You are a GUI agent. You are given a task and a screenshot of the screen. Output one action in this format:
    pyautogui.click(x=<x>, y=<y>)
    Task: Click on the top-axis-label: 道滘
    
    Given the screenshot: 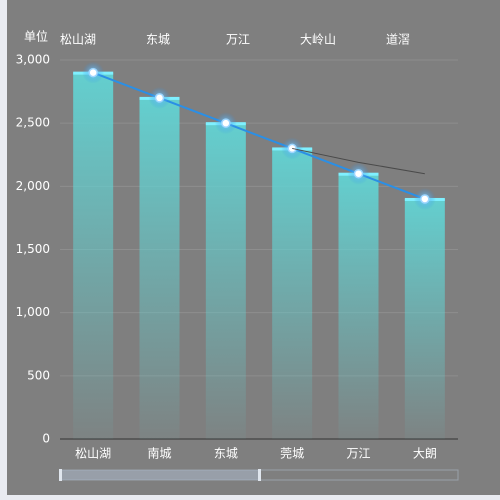 What is the action you would take?
    pyautogui.click(x=398, y=40)
    